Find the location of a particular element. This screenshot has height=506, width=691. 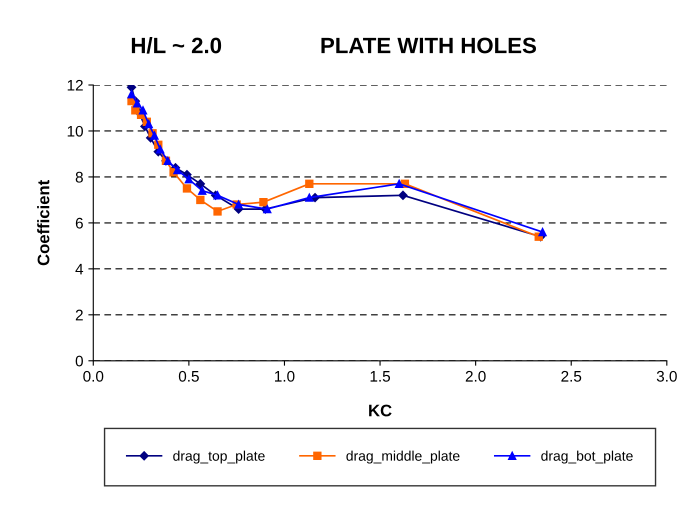

x-tick-label: 2.0 is located at coordinates (476, 376).